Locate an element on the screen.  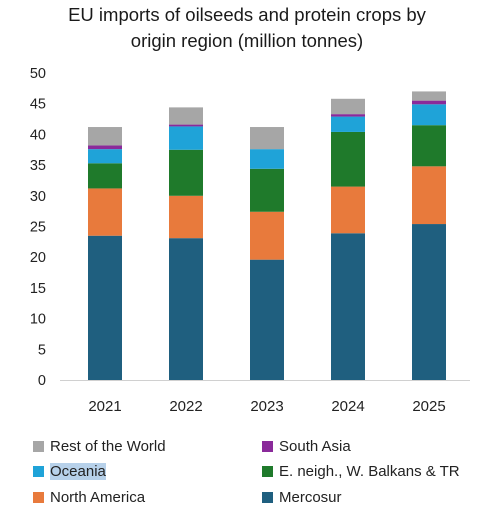
legend-item-mercosur: Mercosur is located at coordinates (302, 497).